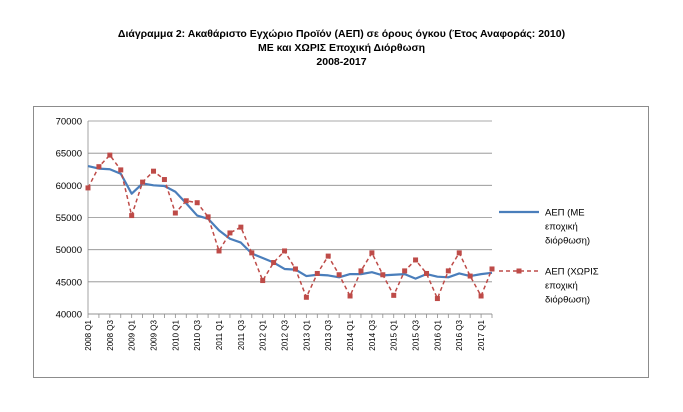 The height and width of the screenshot is (412, 683). What do you see at coordinates (175, 334) in the screenshot?
I see `x-tick-label: 2010 Q1` at bounding box center [175, 334].